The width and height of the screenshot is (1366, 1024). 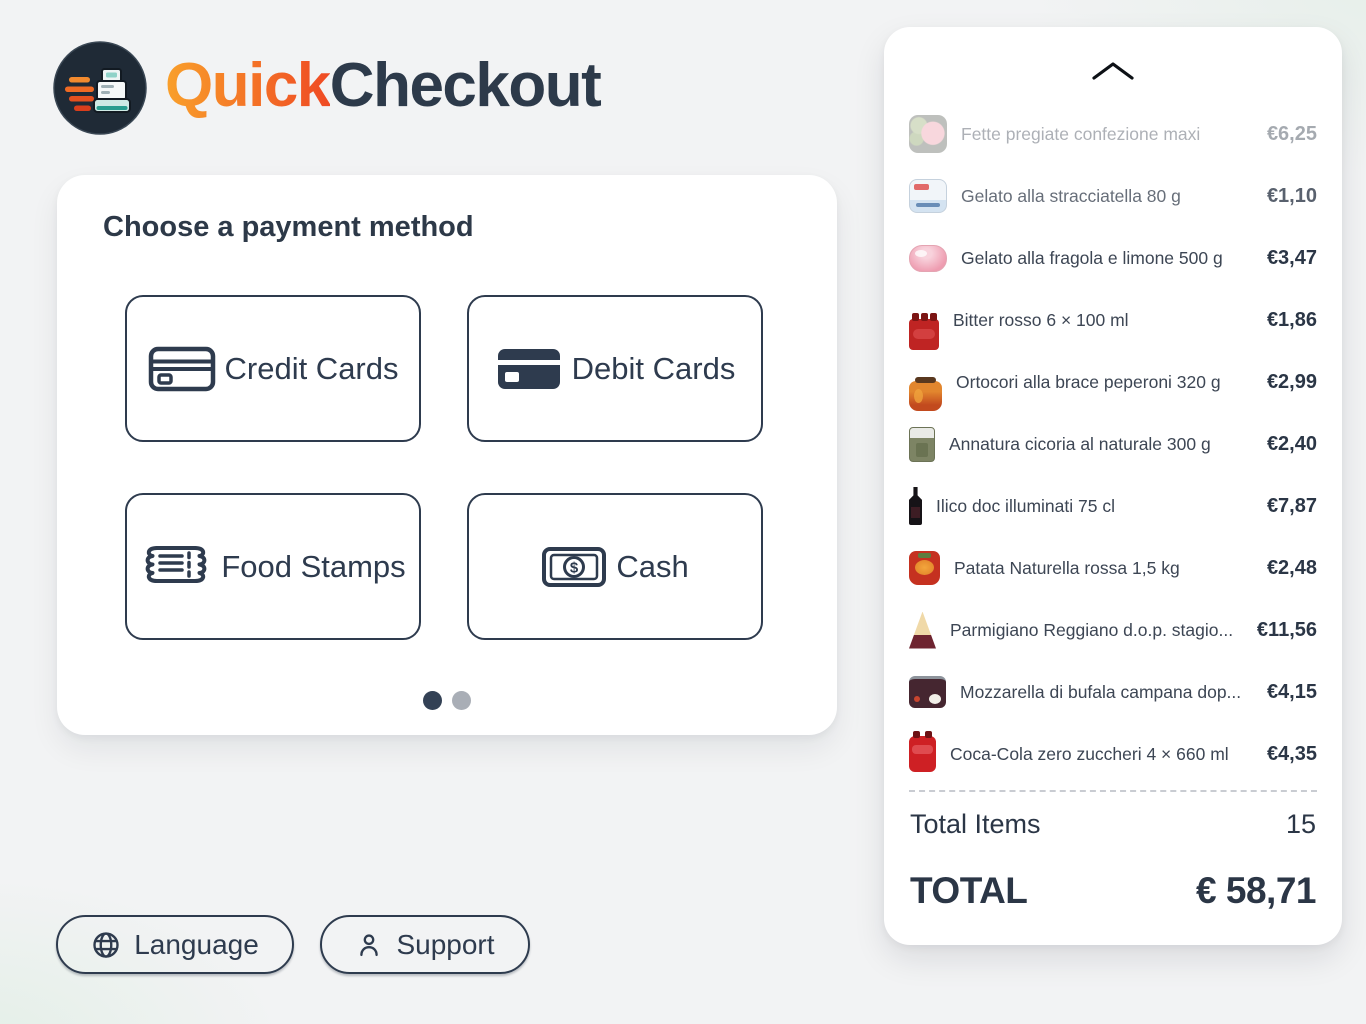 I want to click on app-logo, so click(x=100, y=88).